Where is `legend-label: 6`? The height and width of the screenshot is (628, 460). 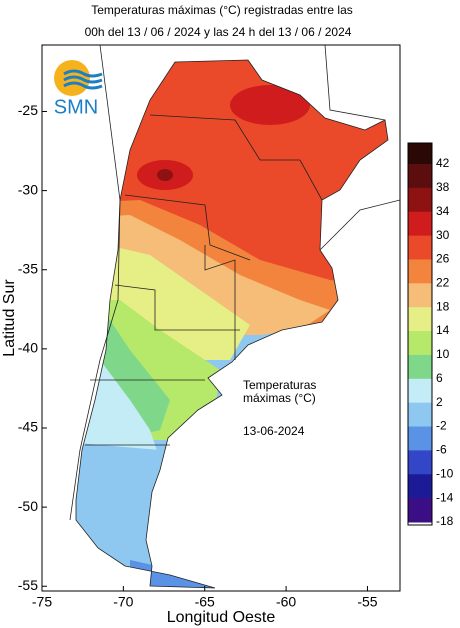 legend-label: 6 is located at coordinates (439, 378).